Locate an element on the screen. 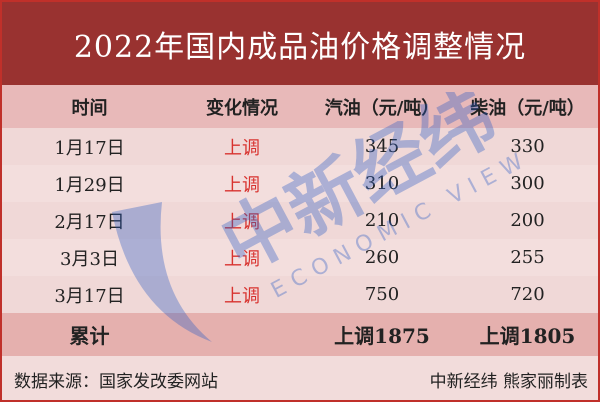 Image resolution: width=600 pixels, height=402 pixels. total-row: 累计 上调1875 上调1805 is located at coordinates (300, 334).